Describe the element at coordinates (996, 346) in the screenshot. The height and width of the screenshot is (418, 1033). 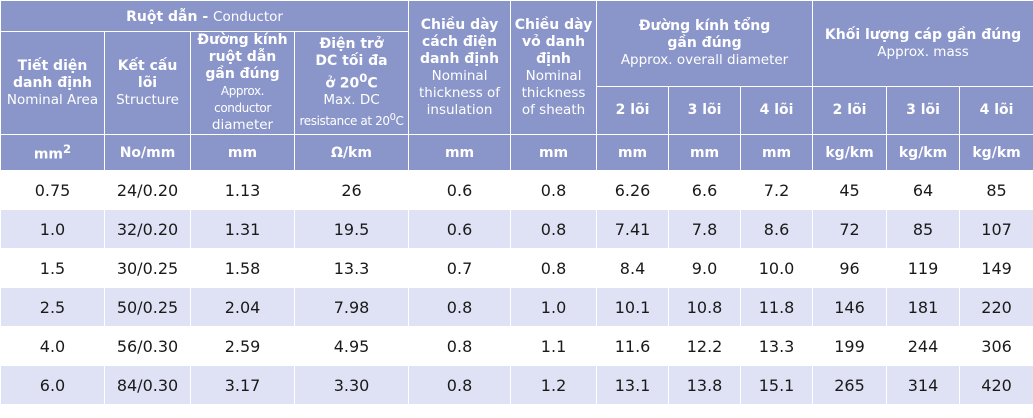
I see `cell-m4: 306` at that location.